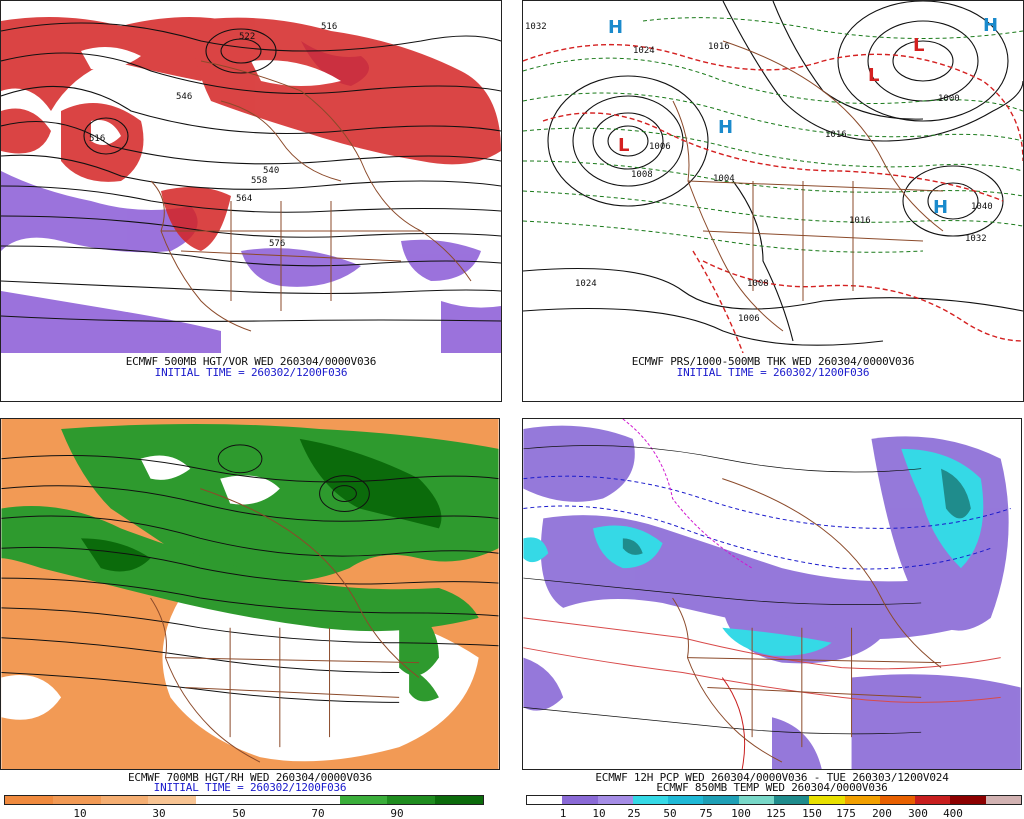  What do you see at coordinates (250, 777) in the screenshot?
I see `panel-title: ECMWF 700MB HGT/RH WED 260304/0000V036` at bounding box center [250, 777].